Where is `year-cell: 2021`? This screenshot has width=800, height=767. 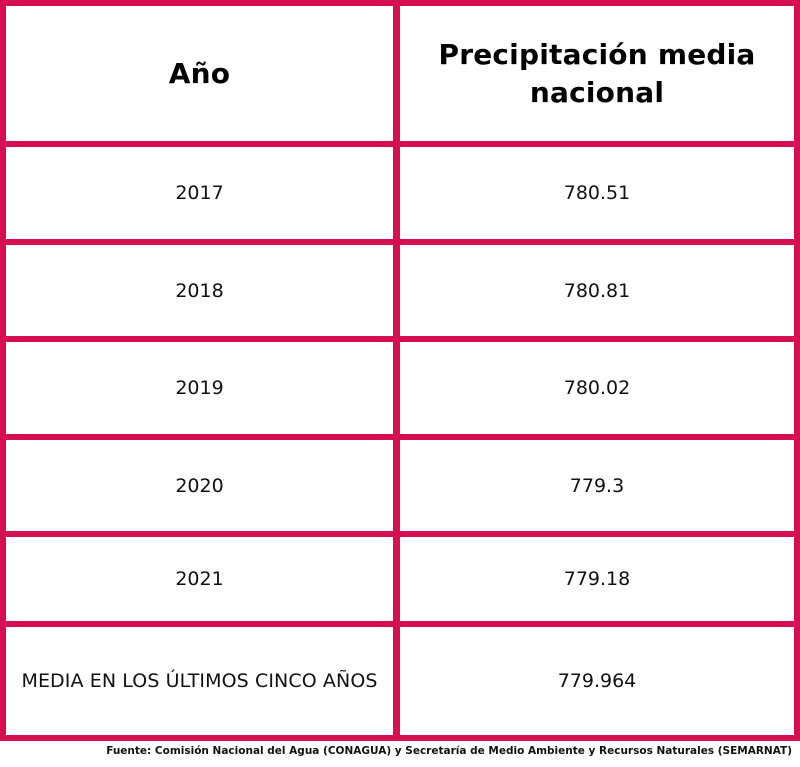 year-cell: 2021 is located at coordinates (199, 579).